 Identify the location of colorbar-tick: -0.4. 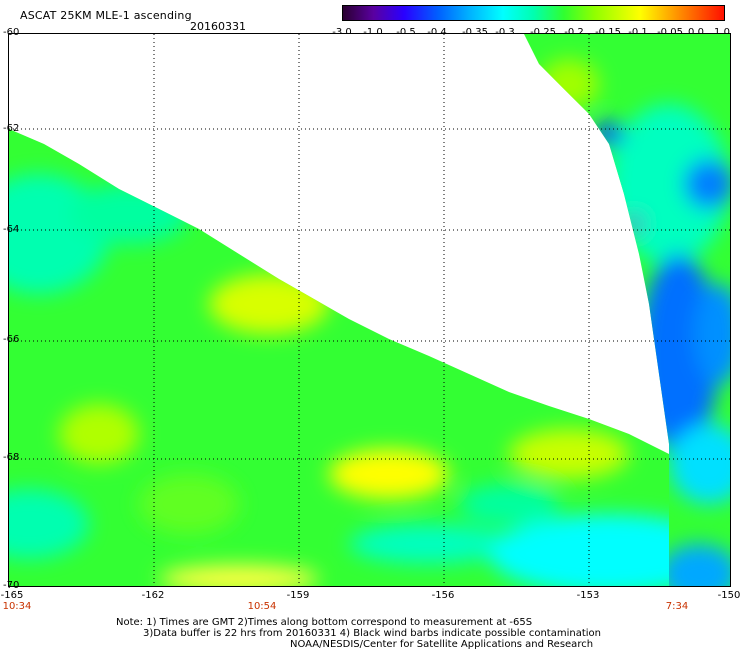
(437, 32).